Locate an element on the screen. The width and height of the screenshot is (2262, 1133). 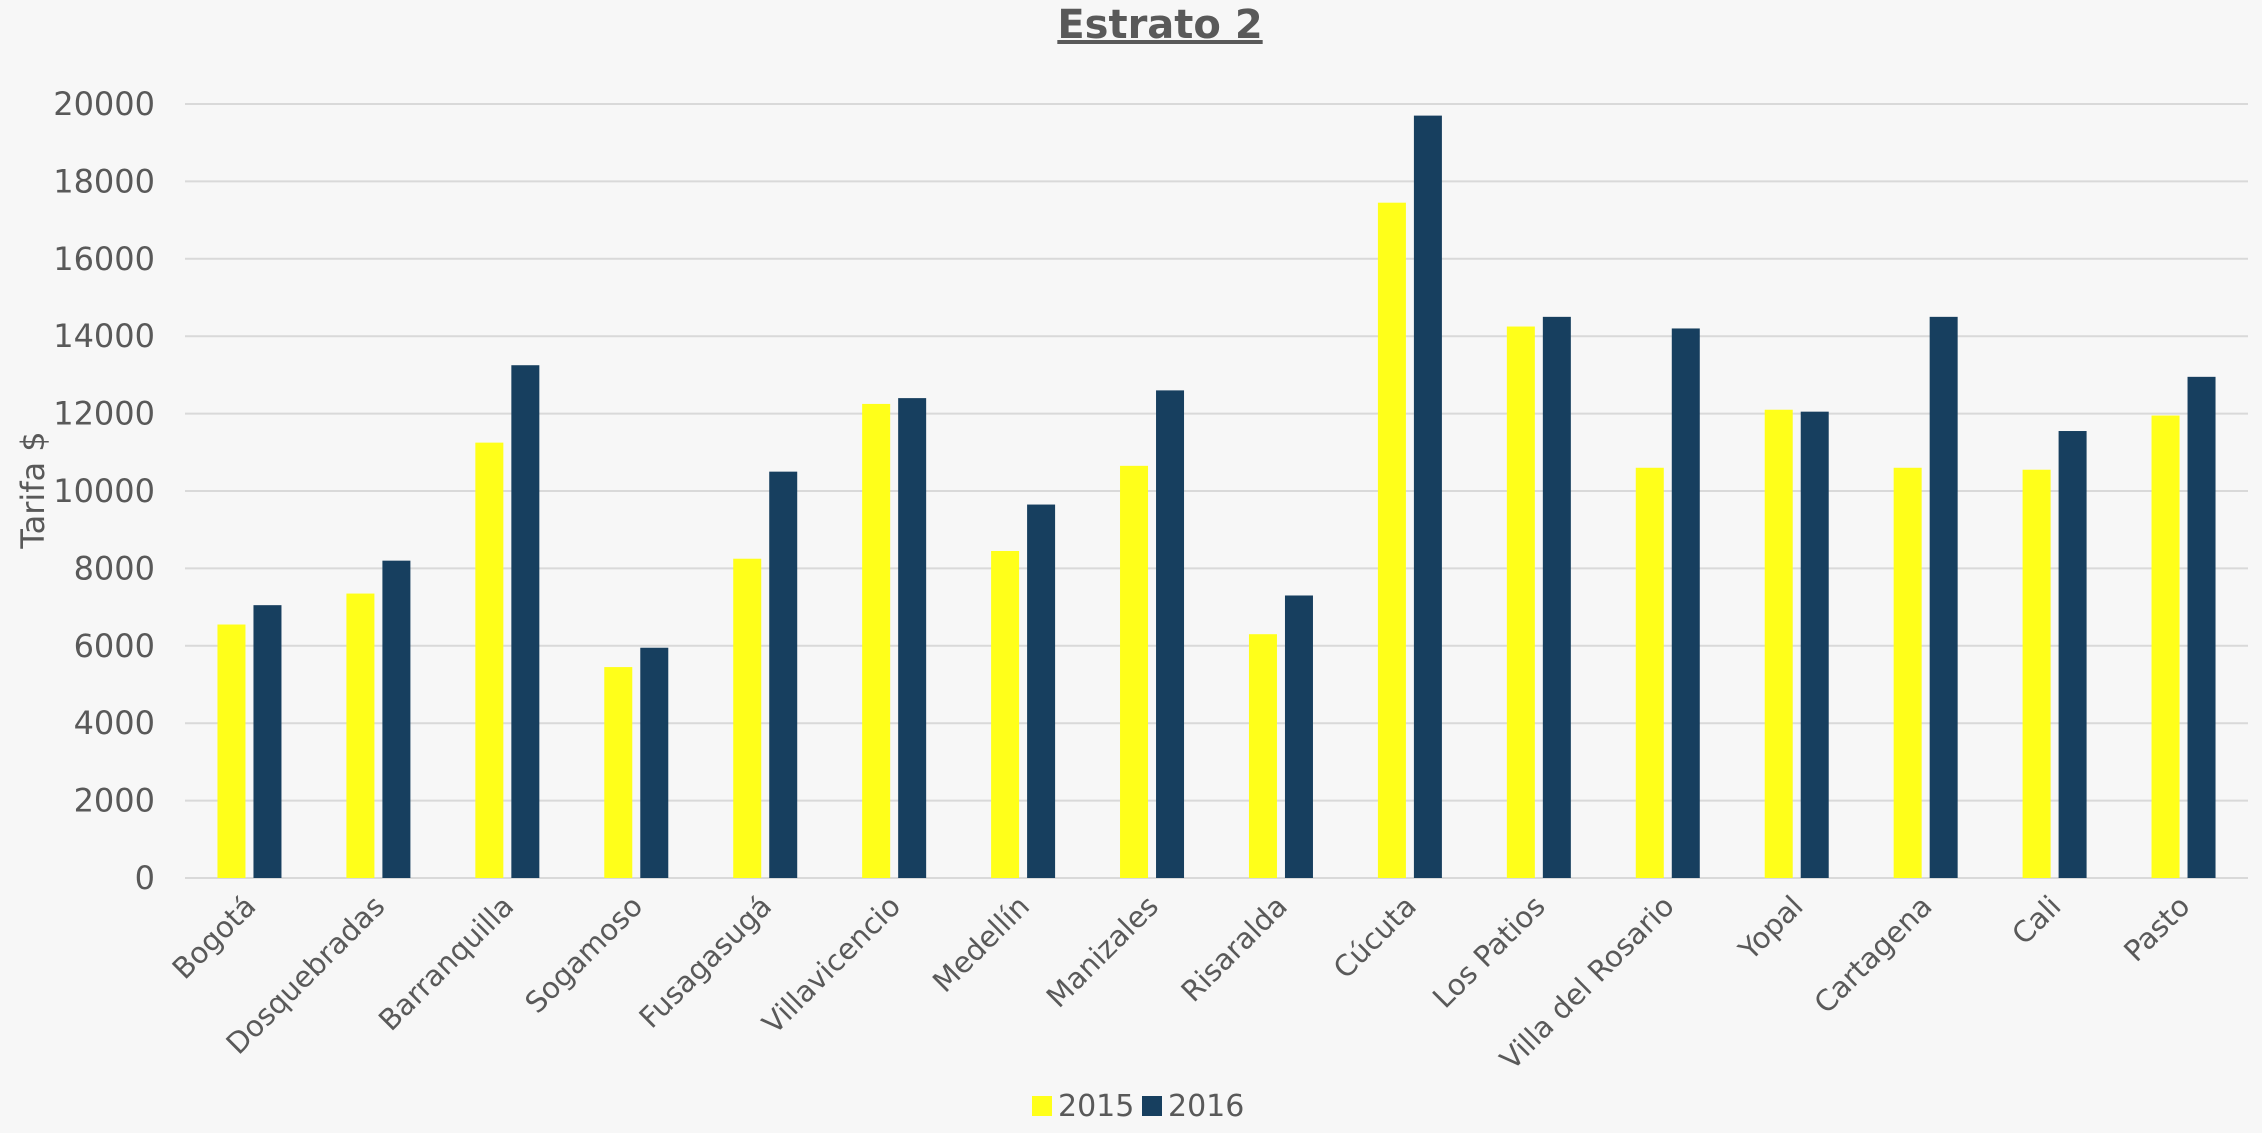
x-category-label: Cúcuta is located at coordinates (1375, 937).